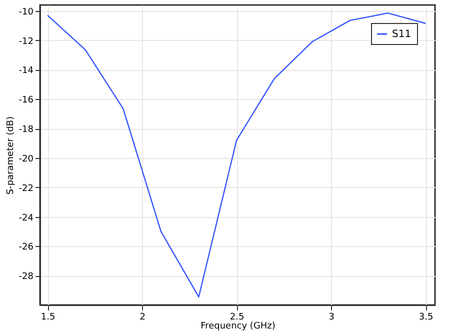 This screenshot has width=450, height=336. Describe the element at coordinates (238, 327) in the screenshot. I see `x-axis-title: Frequency (GHz)` at that location.